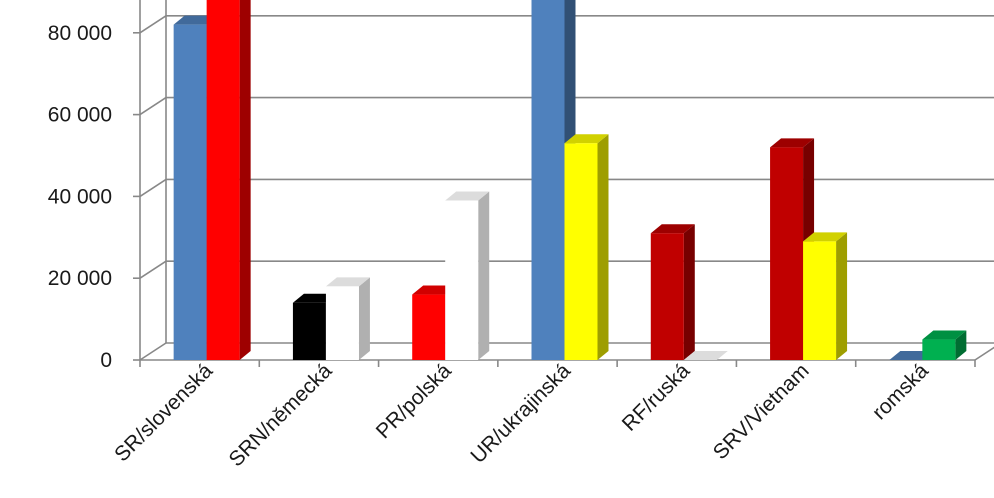 The height and width of the screenshot is (498, 994). What do you see at coordinates (761, 411) in the screenshot?
I see `x-tick-label: SRV/Vietnam` at bounding box center [761, 411].